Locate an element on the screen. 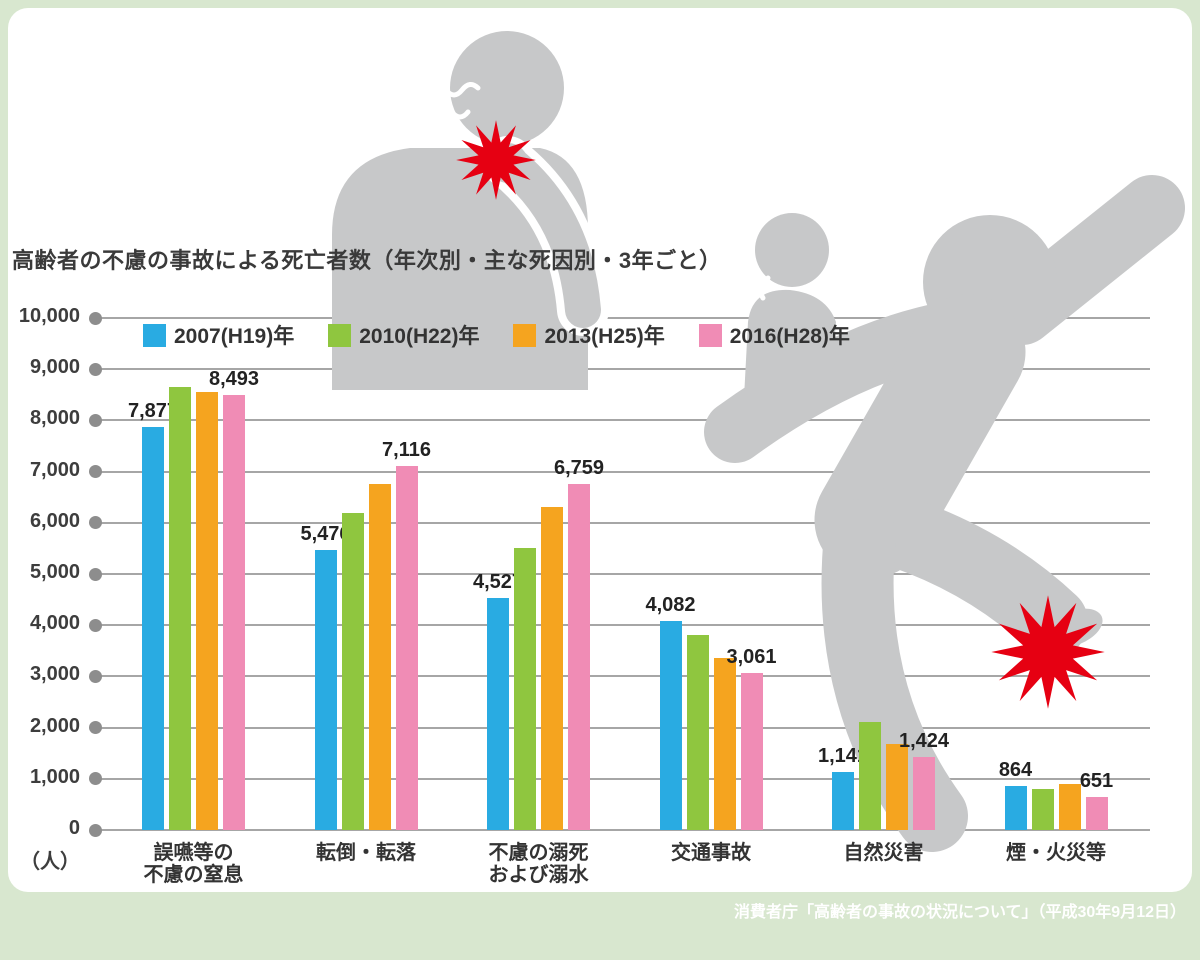 Image resolution: width=1200 pixels, height=960 pixels. category-label: 自然災害 is located at coordinates (883, 853).